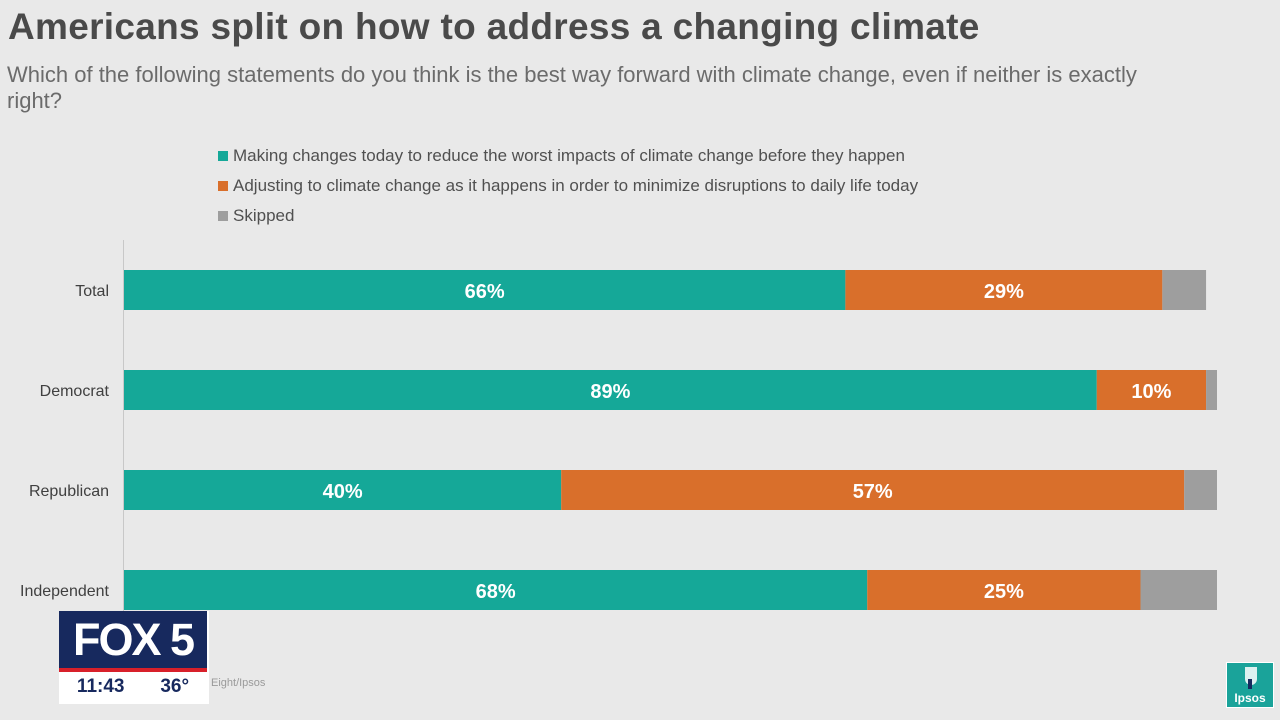  I want to click on data-label-total-series-0: 66%, so click(485, 292).